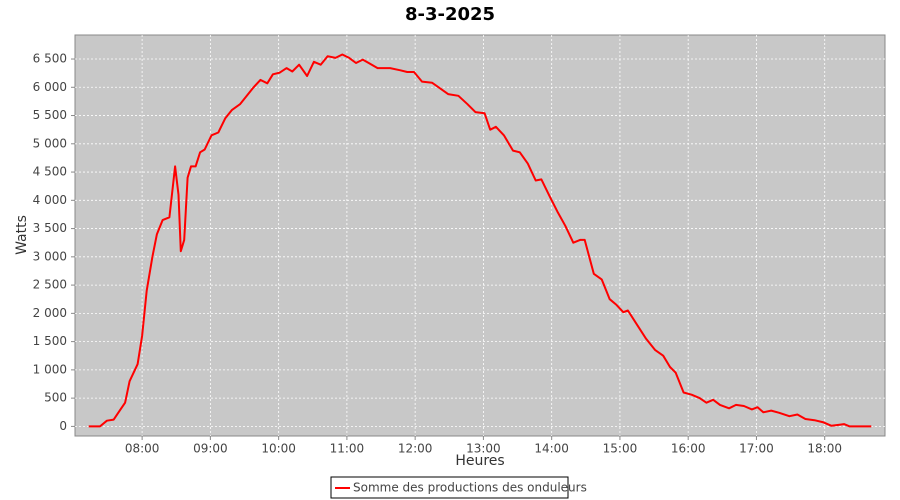 The image size is (900, 500). I want to click on y-tick-label: 2 500, so click(50, 285).